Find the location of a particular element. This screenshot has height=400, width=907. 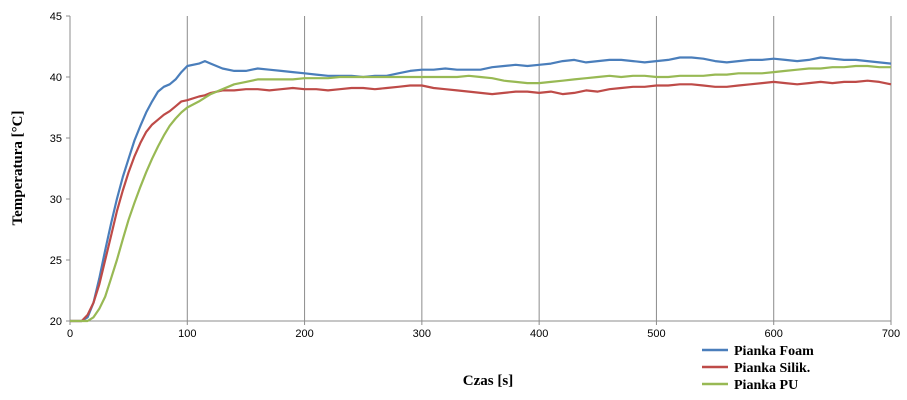

x-tick-label: 300 is located at coordinates (422, 334).